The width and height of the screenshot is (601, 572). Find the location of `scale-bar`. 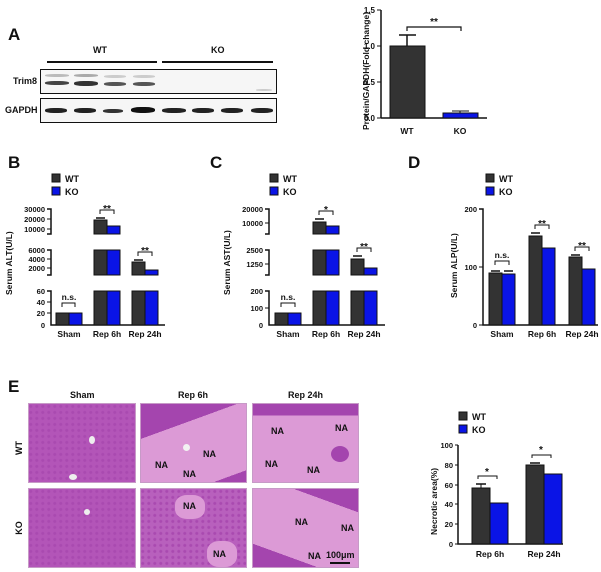

scale-bar is located at coordinates (340, 563).